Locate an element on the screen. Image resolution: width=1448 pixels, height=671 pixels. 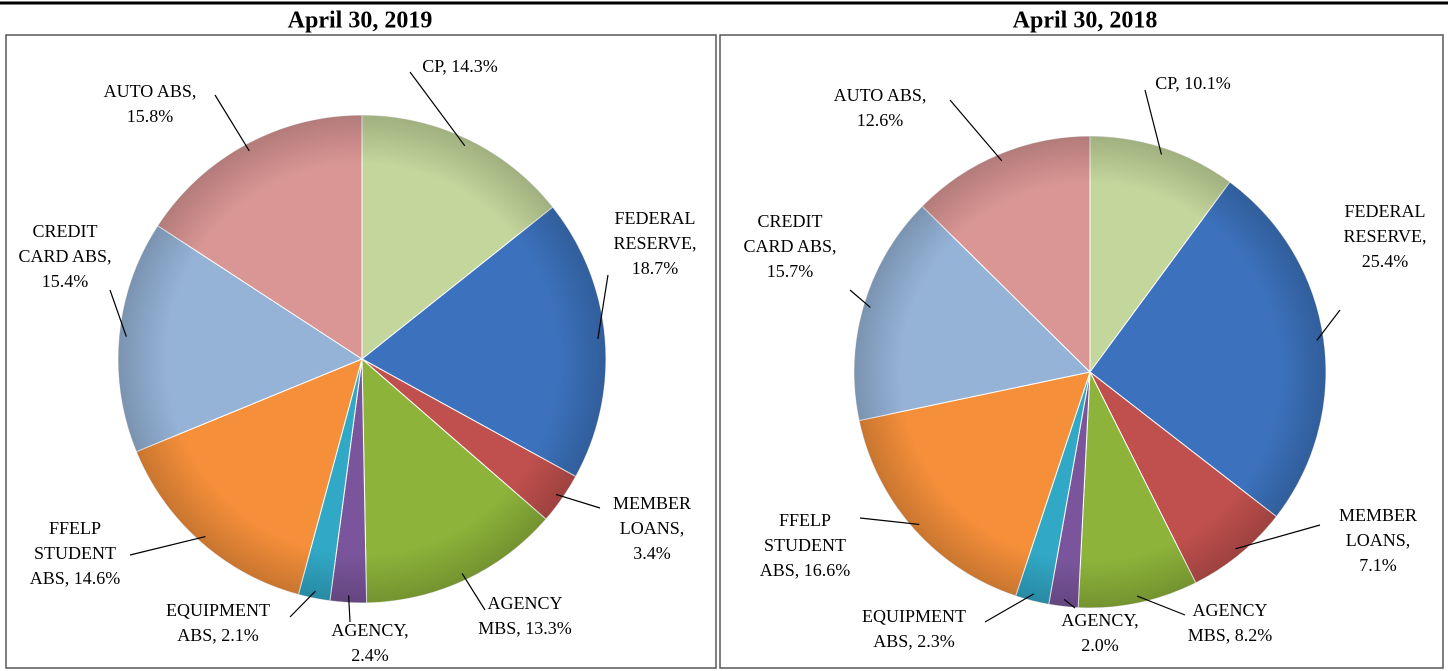
data-label: CP, 14.3% is located at coordinates (460, 66).